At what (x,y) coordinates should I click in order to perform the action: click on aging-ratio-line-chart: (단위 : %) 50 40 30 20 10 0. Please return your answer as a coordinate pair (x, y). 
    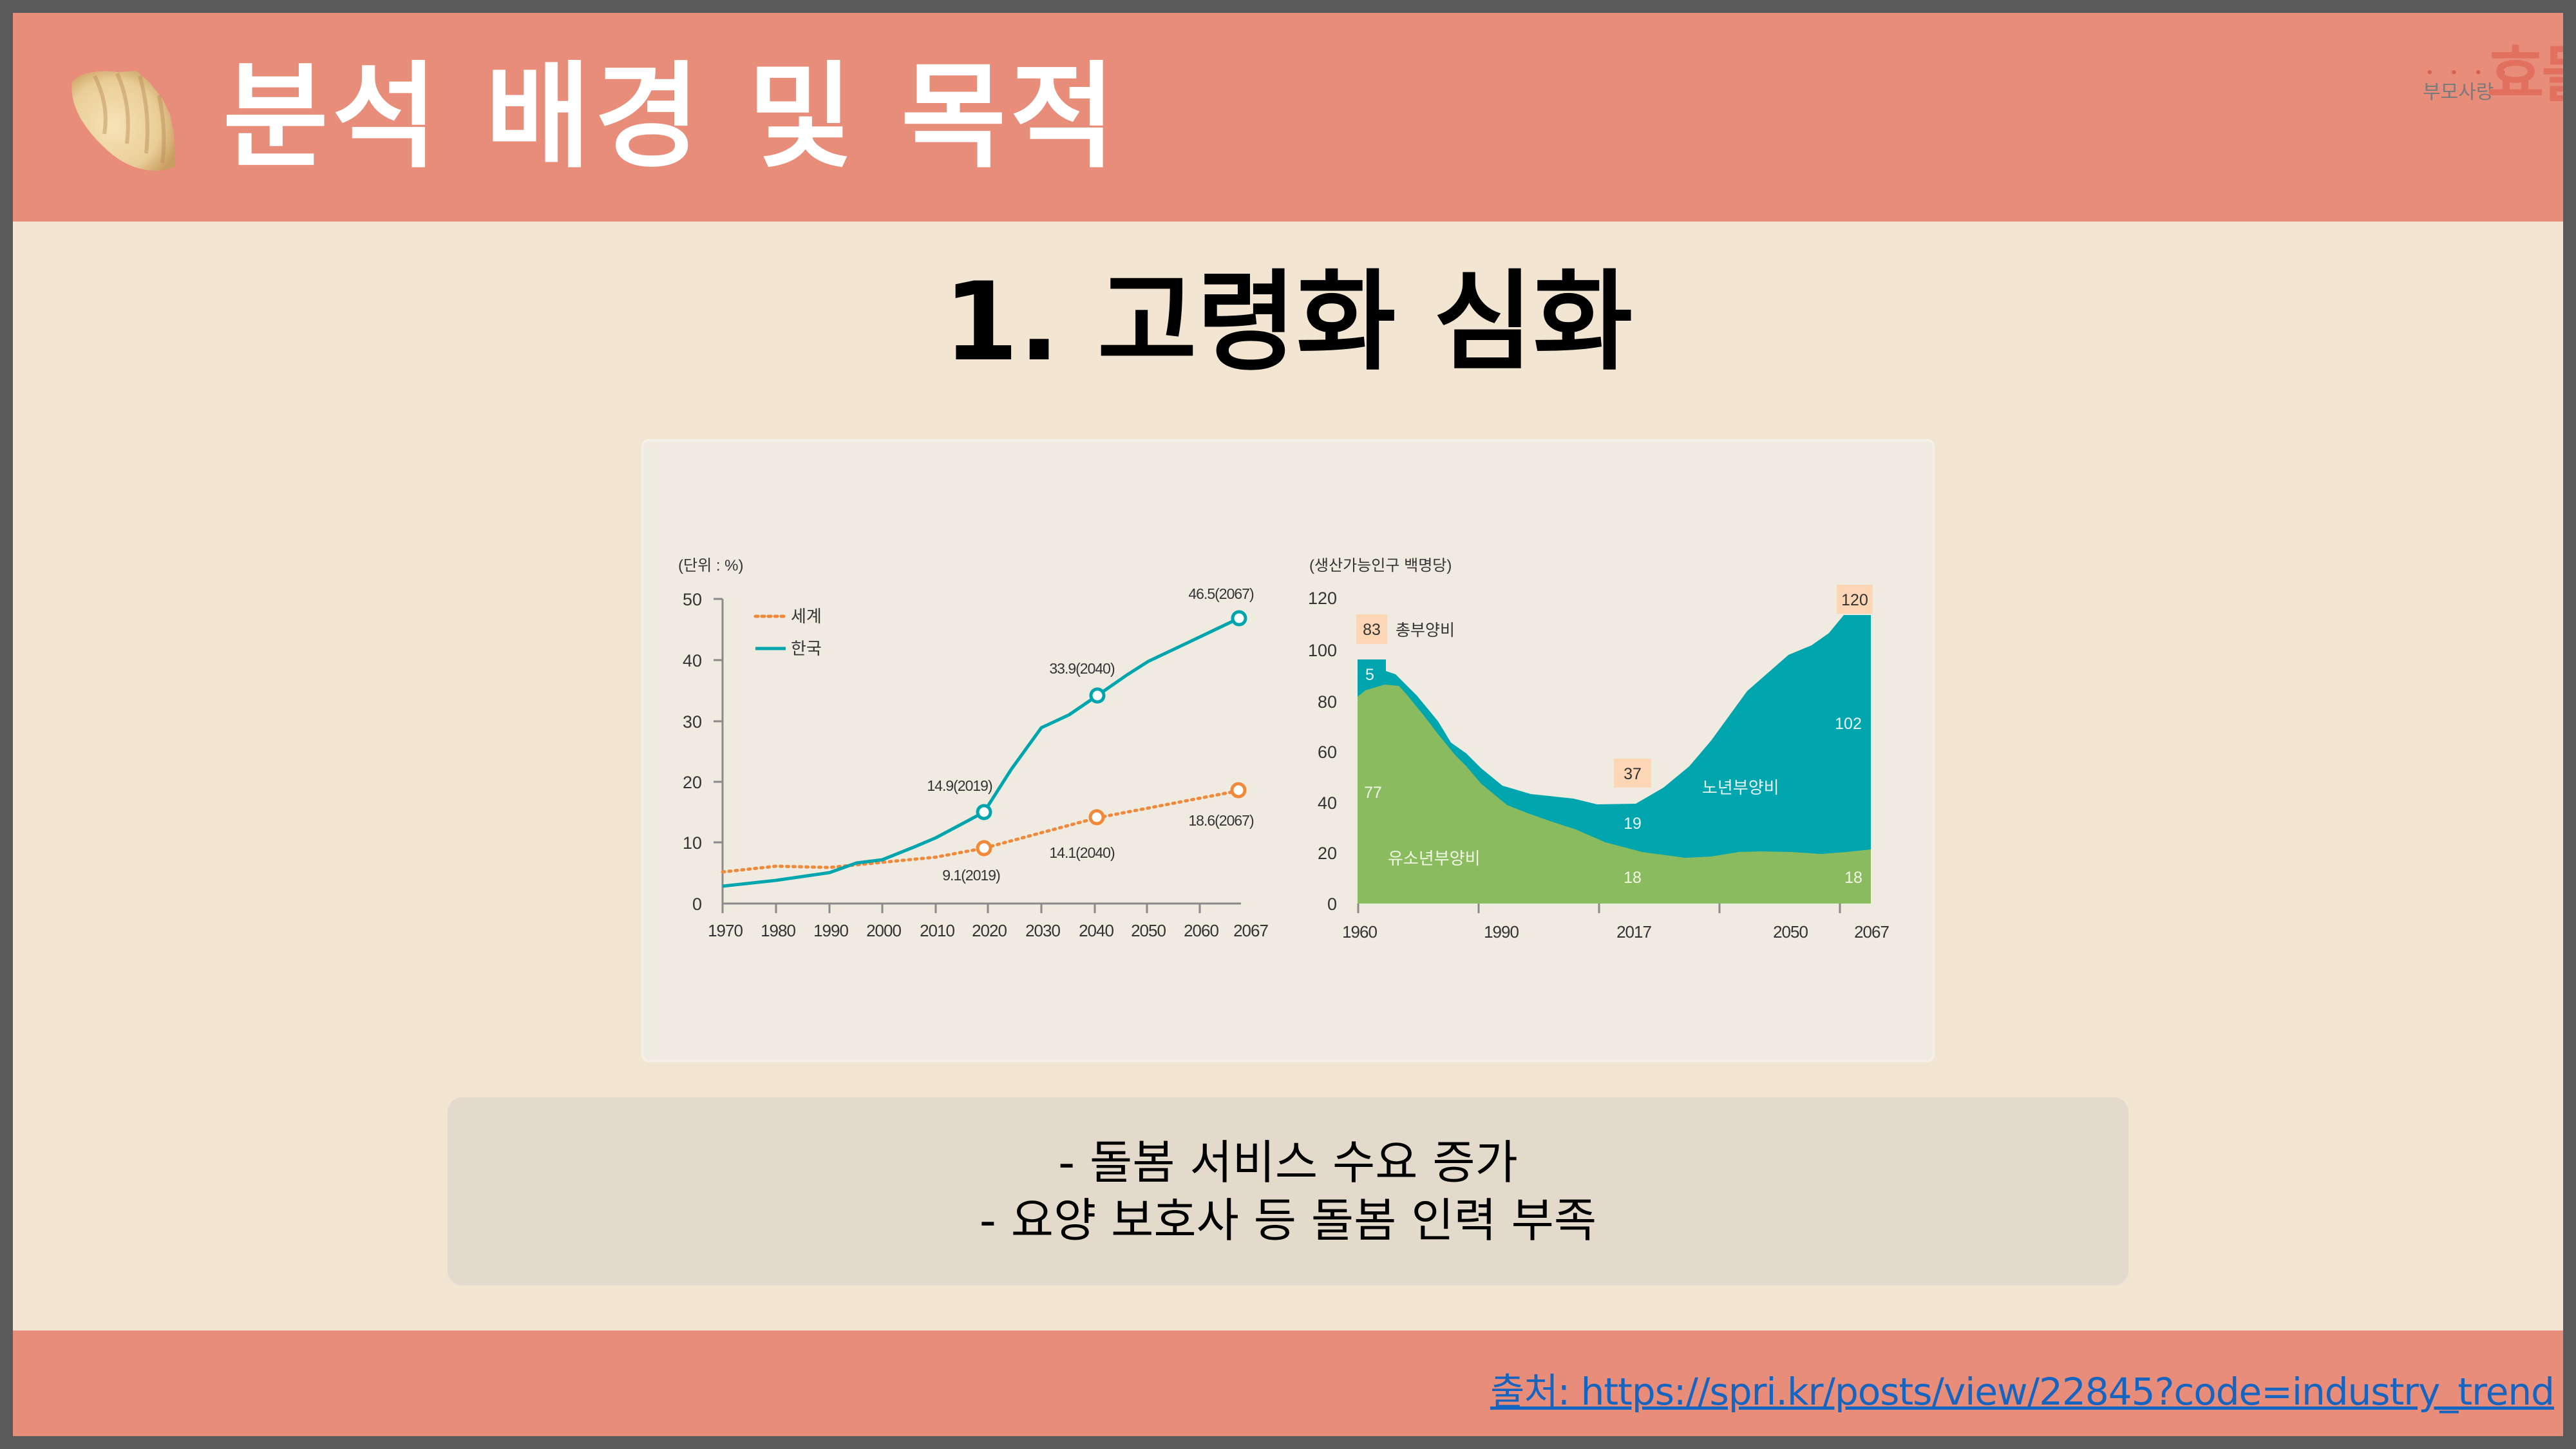
    Looking at the image, I should click on (974, 749).